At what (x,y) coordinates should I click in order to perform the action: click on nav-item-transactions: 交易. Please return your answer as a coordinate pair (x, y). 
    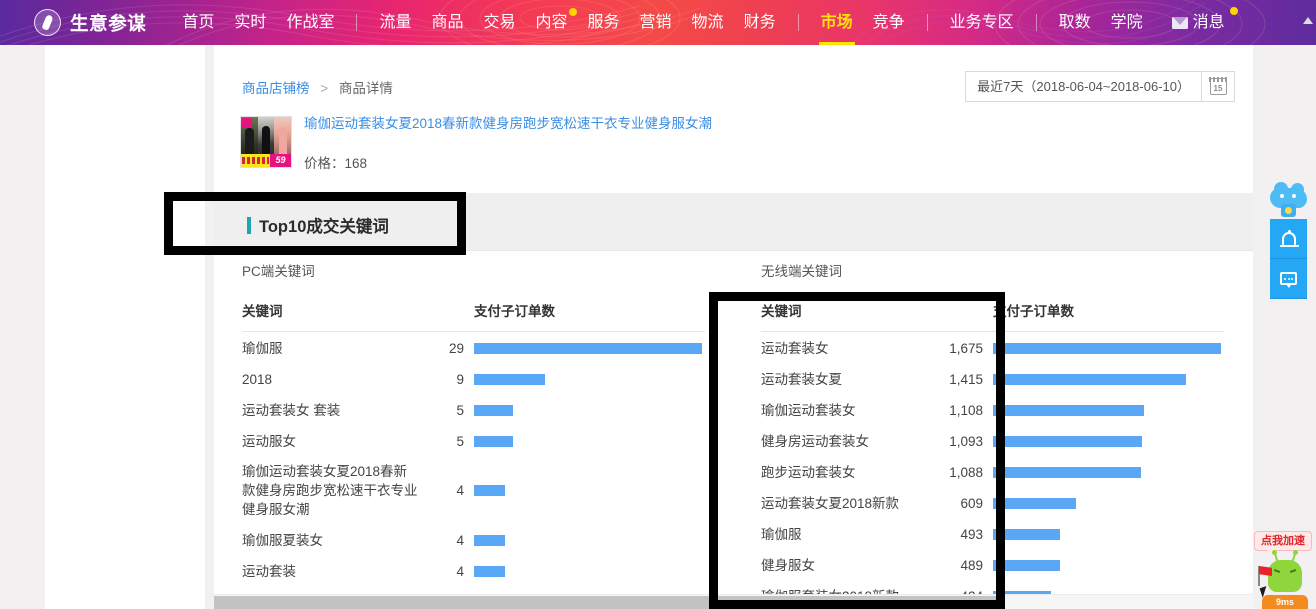
    Looking at the image, I should click on (499, 22).